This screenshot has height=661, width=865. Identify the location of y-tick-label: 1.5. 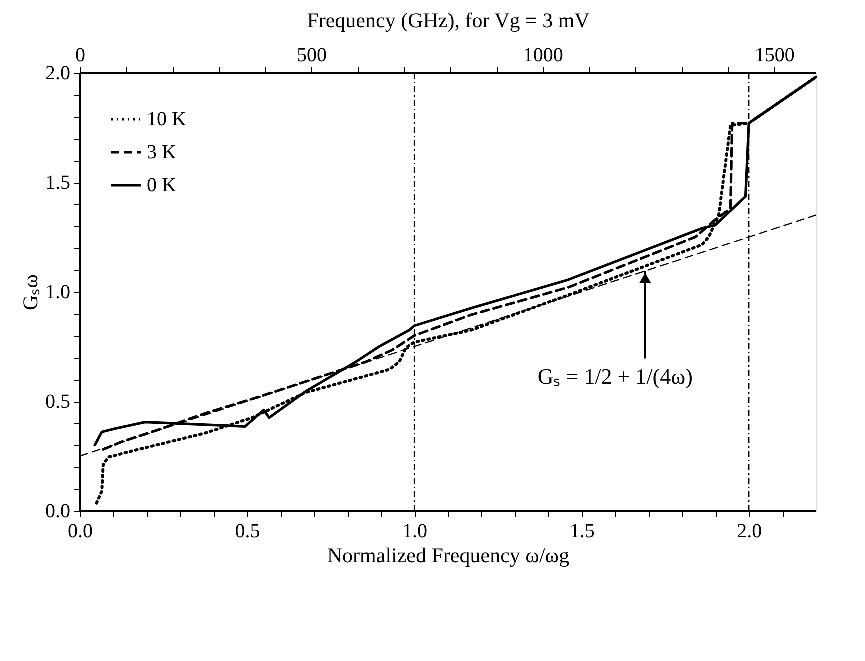
(58, 183).